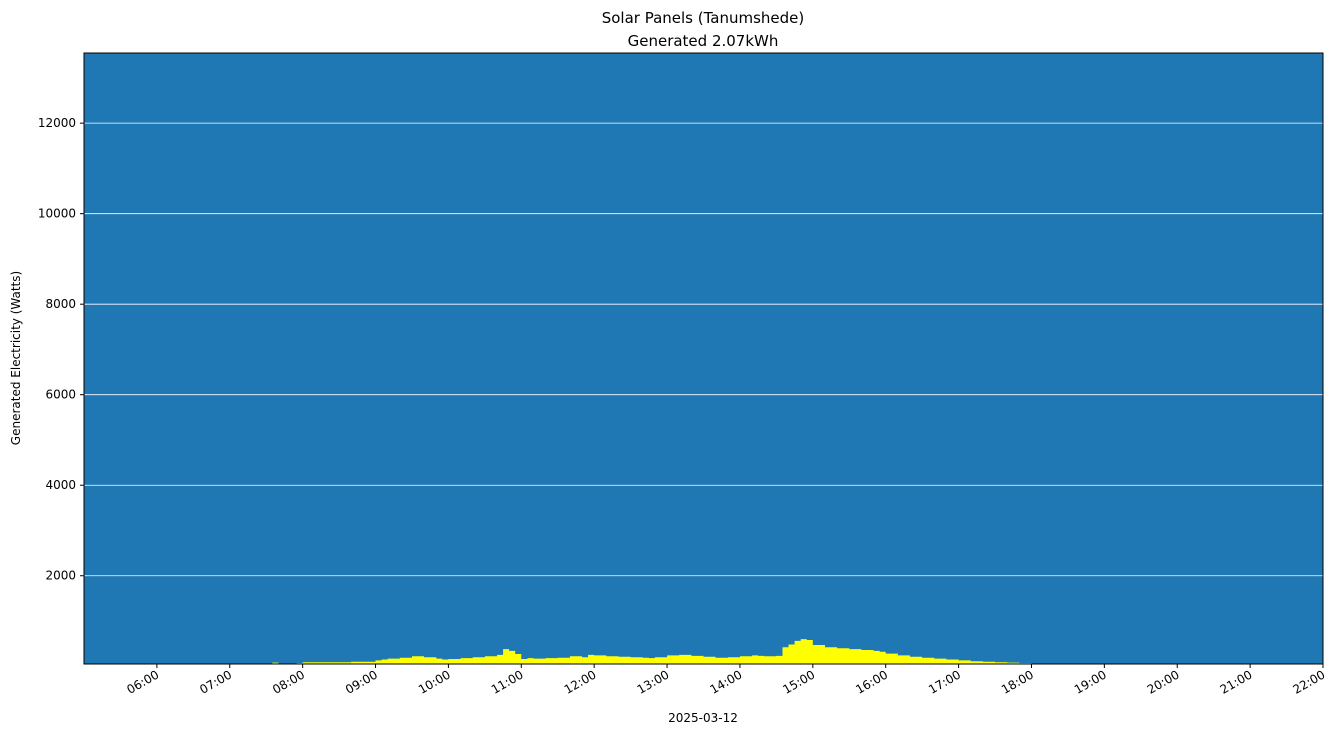 The width and height of the screenshot is (1333, 736). Describe the element at coordinates (507, 681) in the screenshot. I see `x-tick-label: 11:00` at that location.